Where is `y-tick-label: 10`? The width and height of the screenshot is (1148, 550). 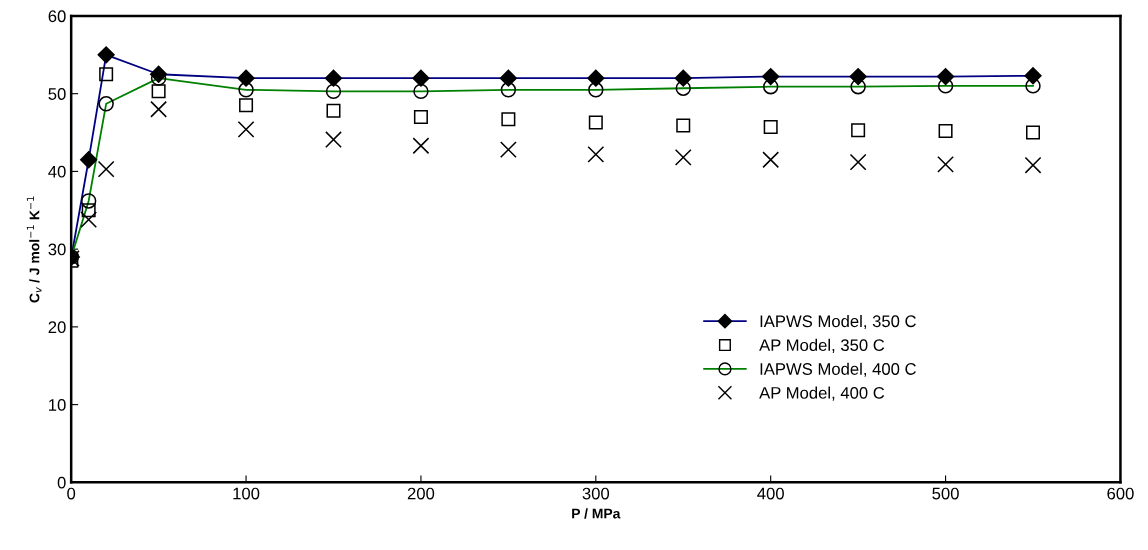
y-tick-label: 10 is located at coordinates (57, 405).